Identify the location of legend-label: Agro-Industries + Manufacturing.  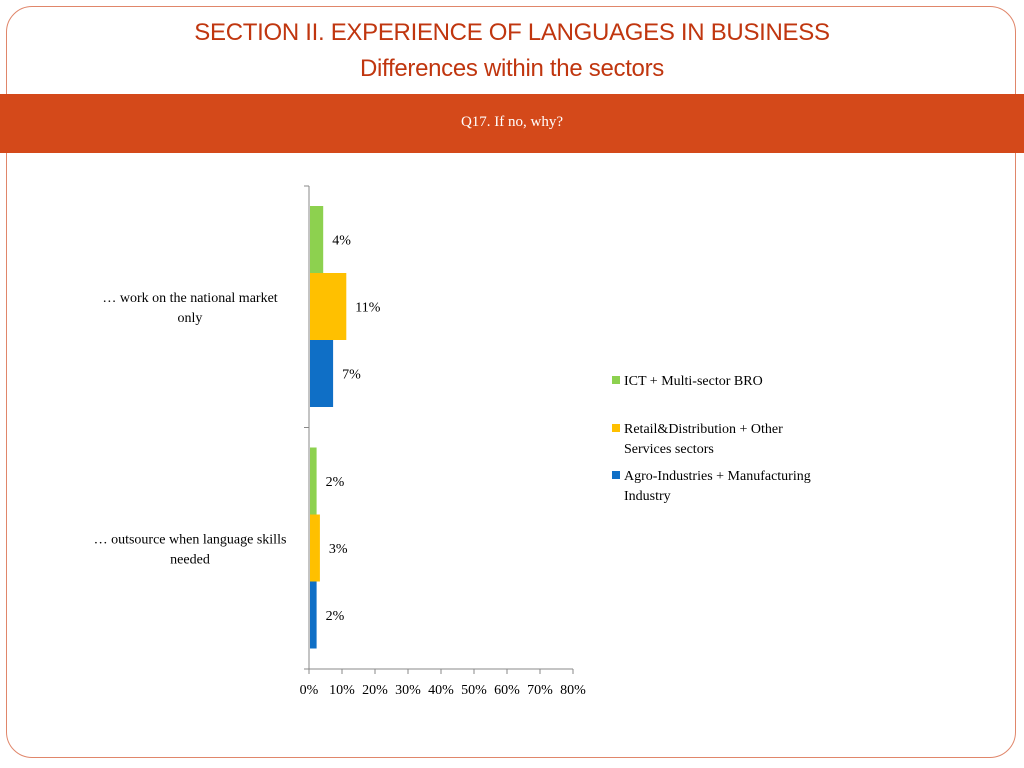
(717, 476).